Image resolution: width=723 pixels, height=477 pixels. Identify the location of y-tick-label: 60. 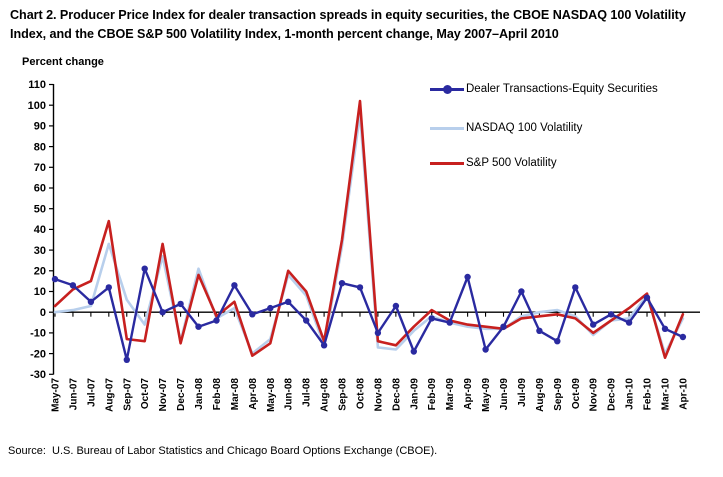
(40, 189).